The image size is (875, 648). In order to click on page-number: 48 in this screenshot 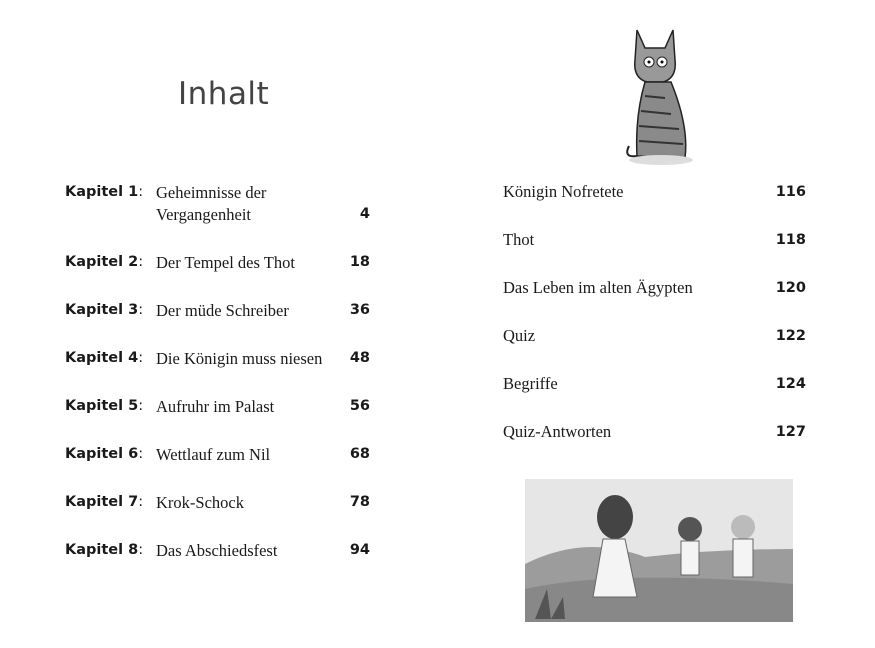, I will do `click(359, 358)`.